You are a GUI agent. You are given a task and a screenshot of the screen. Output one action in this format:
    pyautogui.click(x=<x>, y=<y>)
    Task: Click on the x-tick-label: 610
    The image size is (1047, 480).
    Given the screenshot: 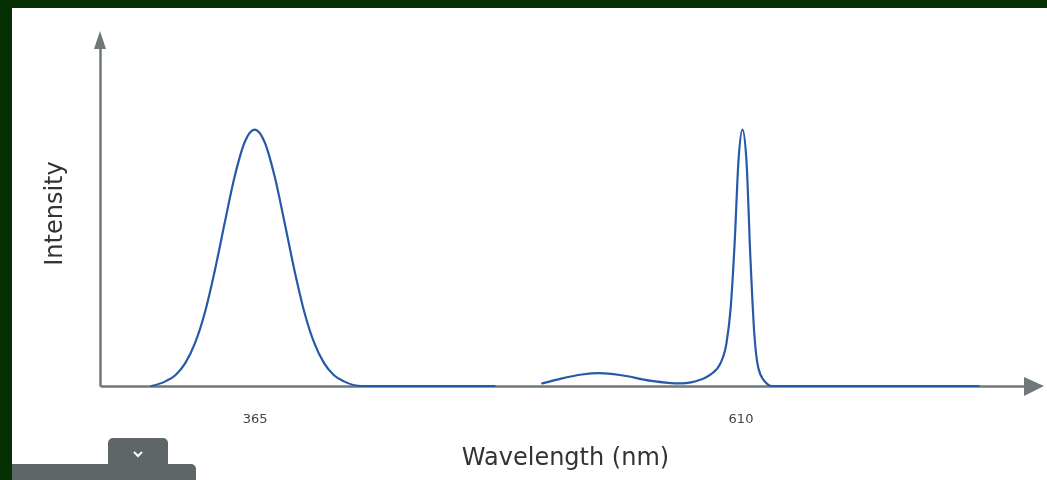 What is the action you would take?
    pyautogui.click(x=741, y=418)
    